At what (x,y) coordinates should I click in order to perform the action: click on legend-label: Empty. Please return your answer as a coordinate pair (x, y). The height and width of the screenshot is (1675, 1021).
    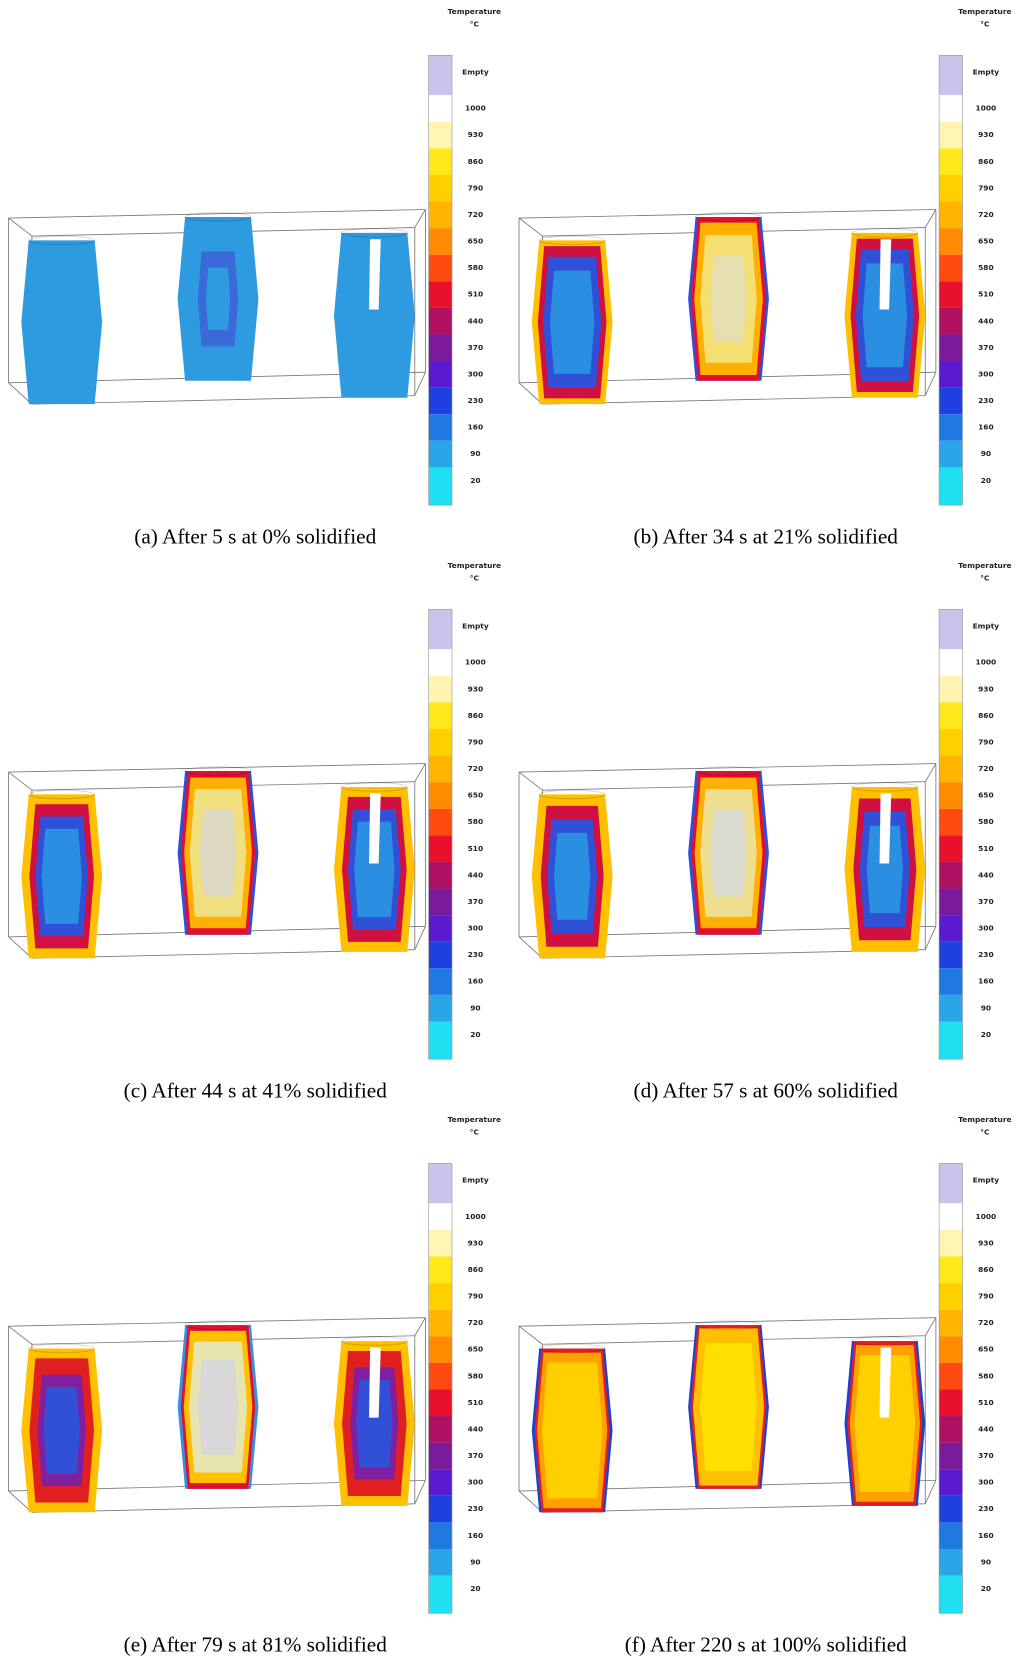
    Looking at the image, I should click on (475, 626).